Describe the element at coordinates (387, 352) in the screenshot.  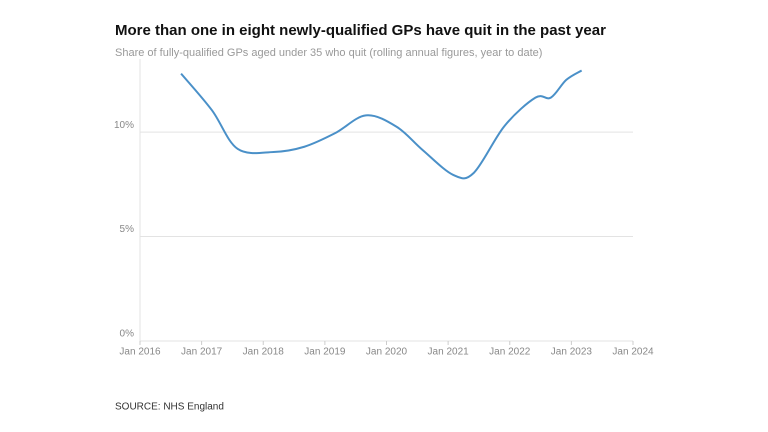
I see `x-tick-label: Jan 2020` at that location.